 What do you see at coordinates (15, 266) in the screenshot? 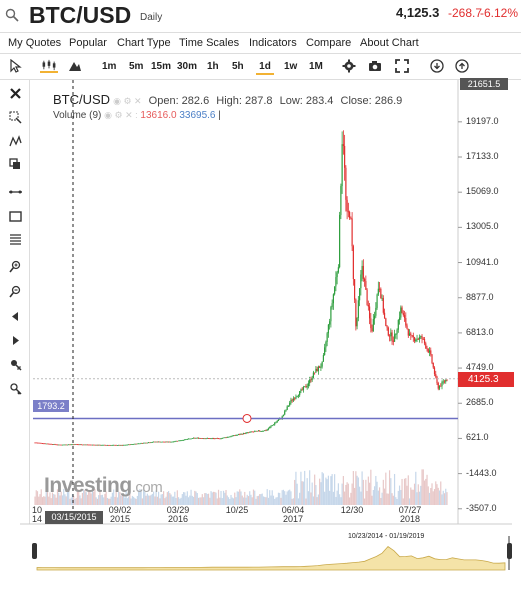
I see `zoom-in-icon` at bounding box center [15, 266].